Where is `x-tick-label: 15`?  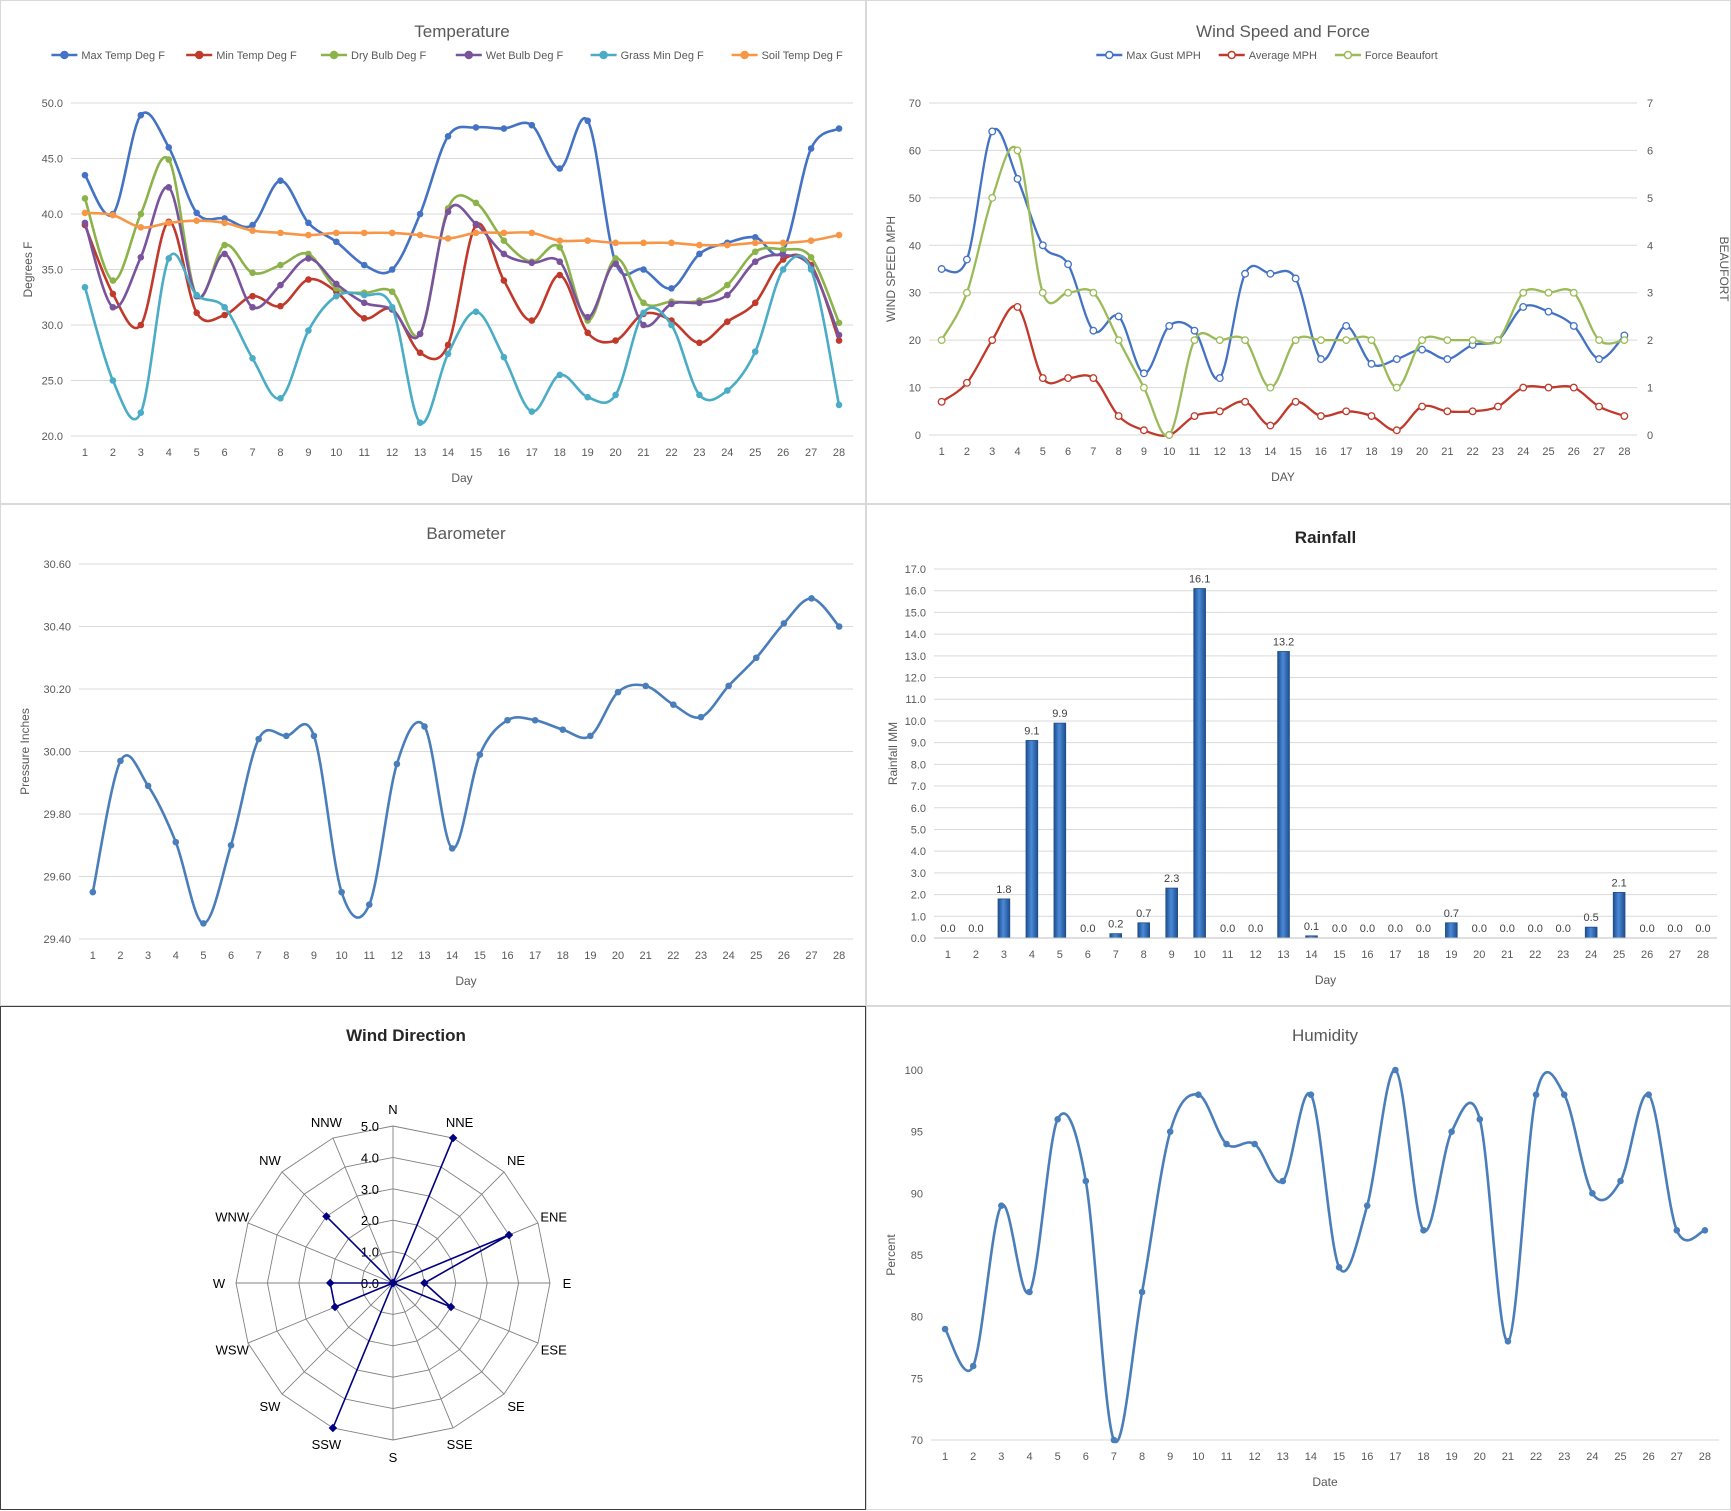
x-tick-label: 15 is located at coordinates (1296, 452).